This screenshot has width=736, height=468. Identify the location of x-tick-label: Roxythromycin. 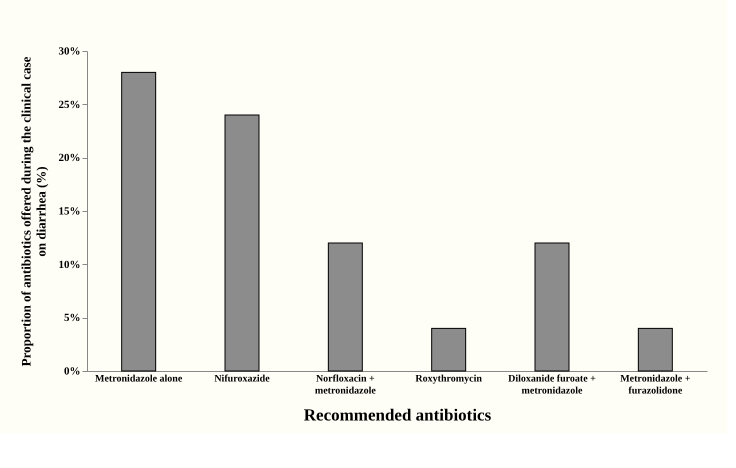
(448, 379).